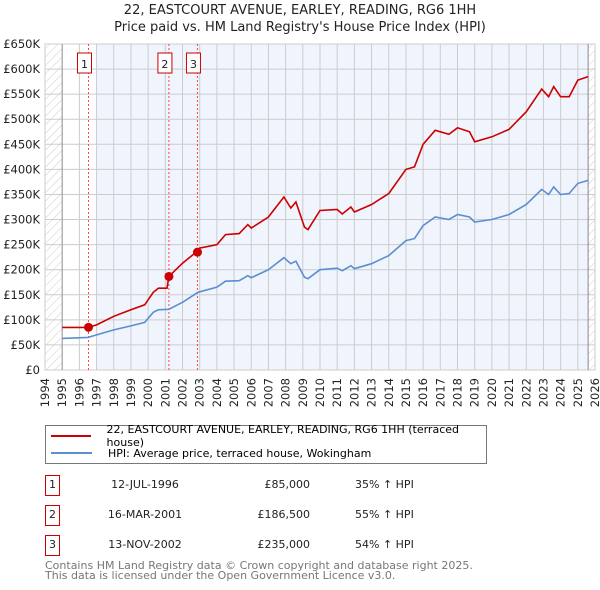 Image resolution: width=600 pixels, height=590 pixels. What do you see at coordinates (62, 392) in the screenshot?
I see `x-tick-label: 1995` at bounding box center [62, 392].